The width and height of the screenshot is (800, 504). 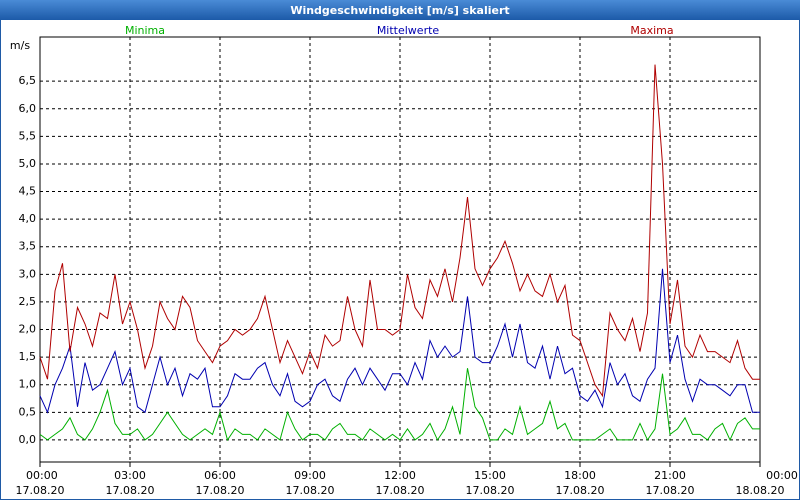 I want to click on chart-title: Windgeschwindigkeit [m/s] skaliert, so click(x=399, y=10).